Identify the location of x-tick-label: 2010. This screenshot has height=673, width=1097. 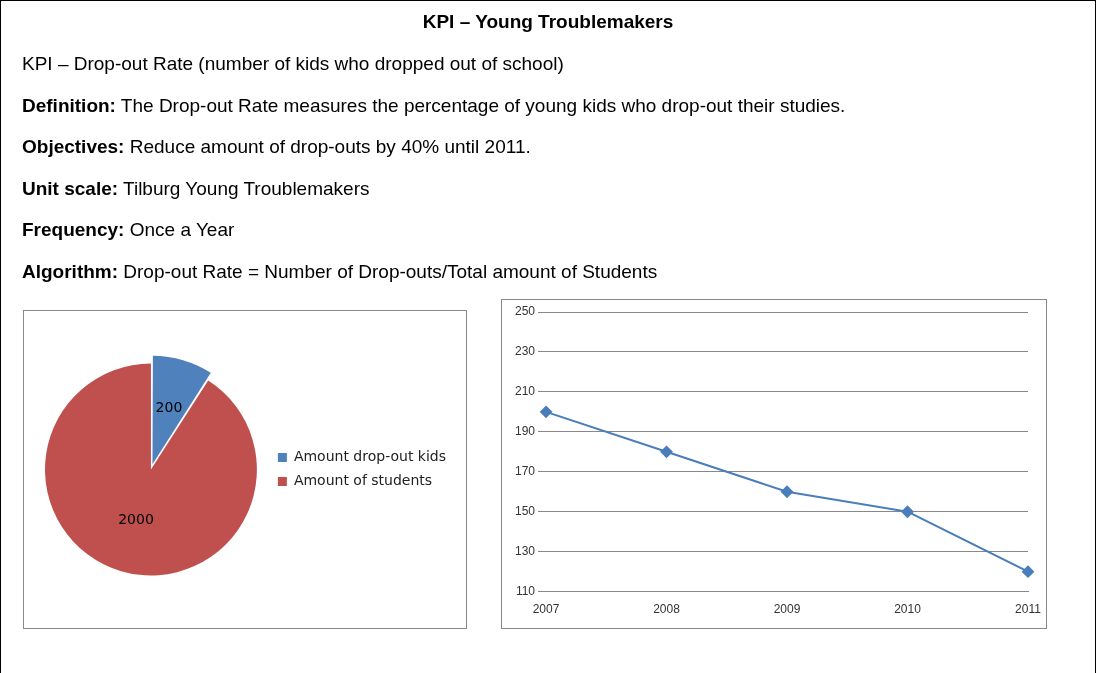
(908, 609).